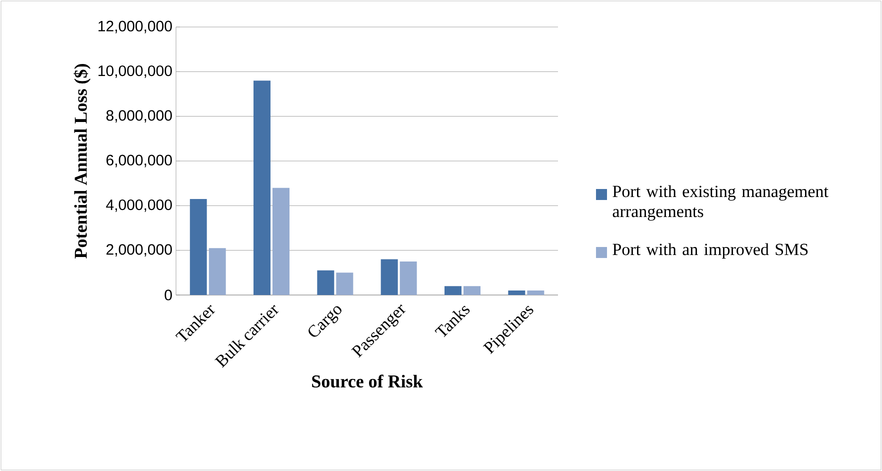 Image resolution: width=882 pixels, height=471 pixels. Describe the element at coordinates (367, 381) in the screenshot. I see `x-axis-title: Source of Risk` at that location.